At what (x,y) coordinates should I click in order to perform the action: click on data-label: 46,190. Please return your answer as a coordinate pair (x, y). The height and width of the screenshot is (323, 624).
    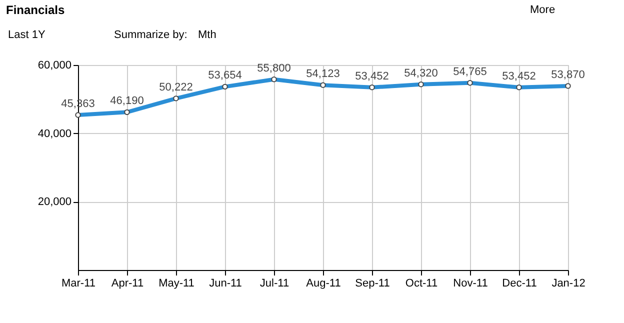
    Looking at the image, I should click on (127, 101).